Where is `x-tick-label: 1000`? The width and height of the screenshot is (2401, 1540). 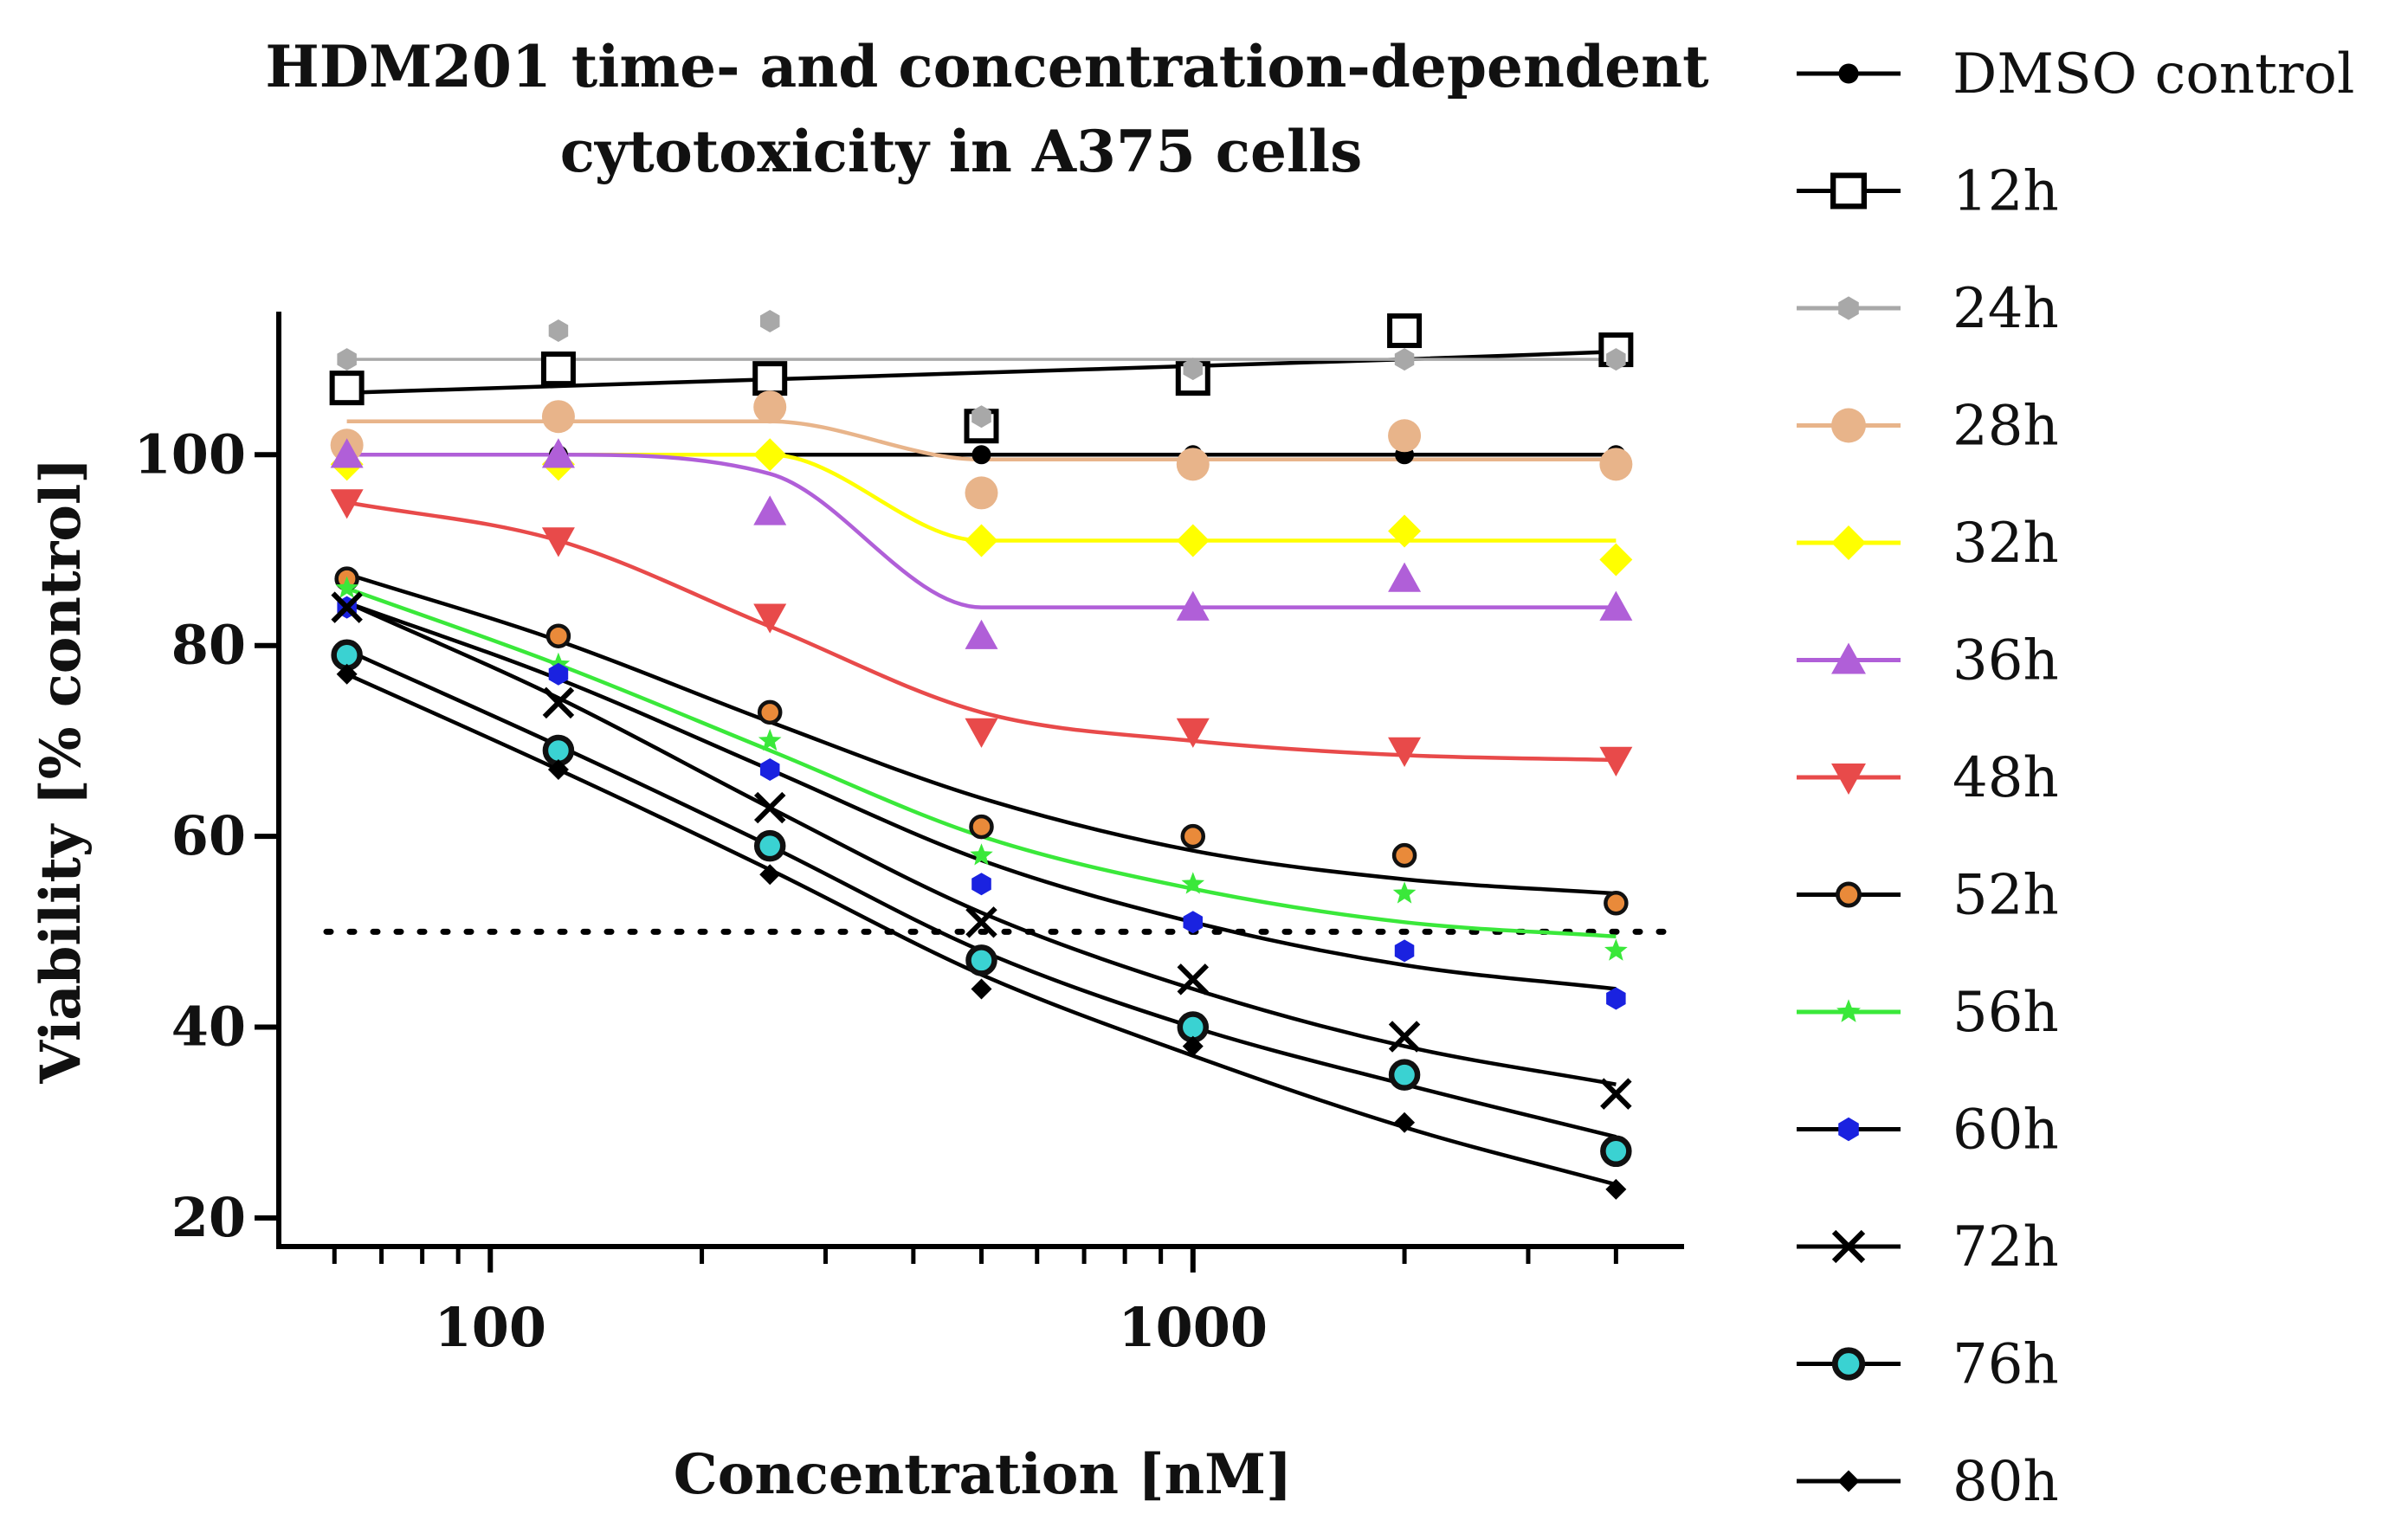
x-tick-label: 1000 is located at coordinates (1193, 1327).